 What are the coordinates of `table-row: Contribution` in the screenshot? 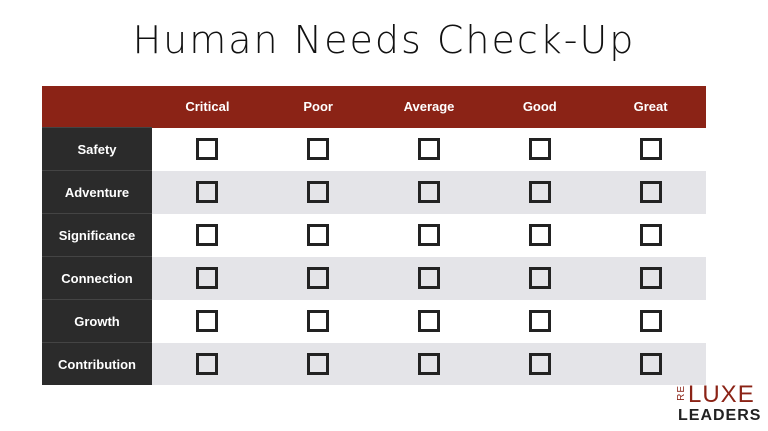 It's located at (374, 363).